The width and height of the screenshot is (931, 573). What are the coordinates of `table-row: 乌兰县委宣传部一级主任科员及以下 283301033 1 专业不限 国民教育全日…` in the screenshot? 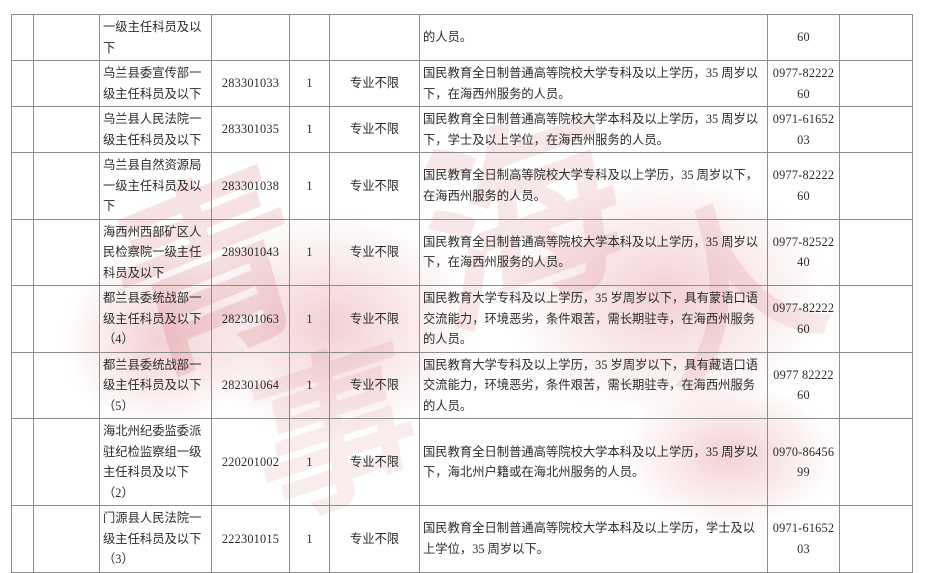 It's located at (462, 83).